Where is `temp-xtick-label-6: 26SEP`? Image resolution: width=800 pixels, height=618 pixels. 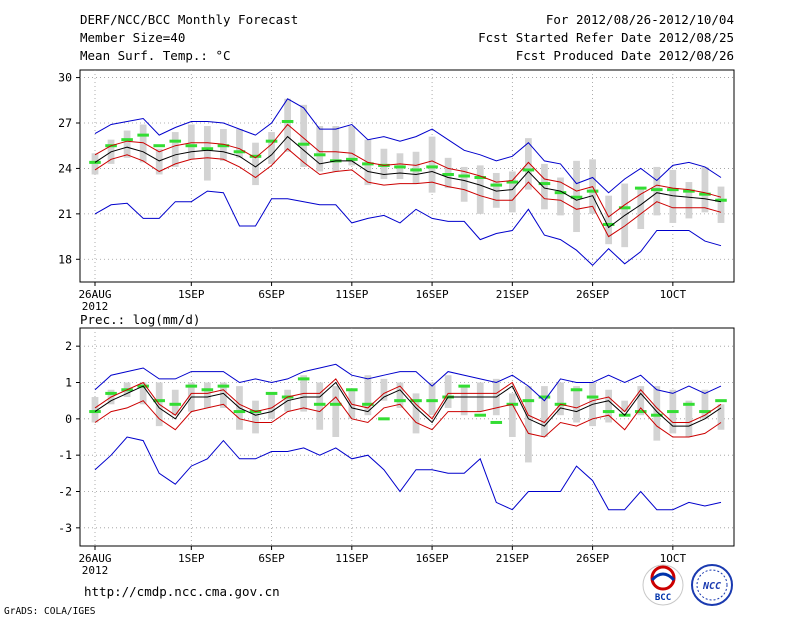 temp-xtick-label-6: 26SEP is located at coordinates (592, 294).